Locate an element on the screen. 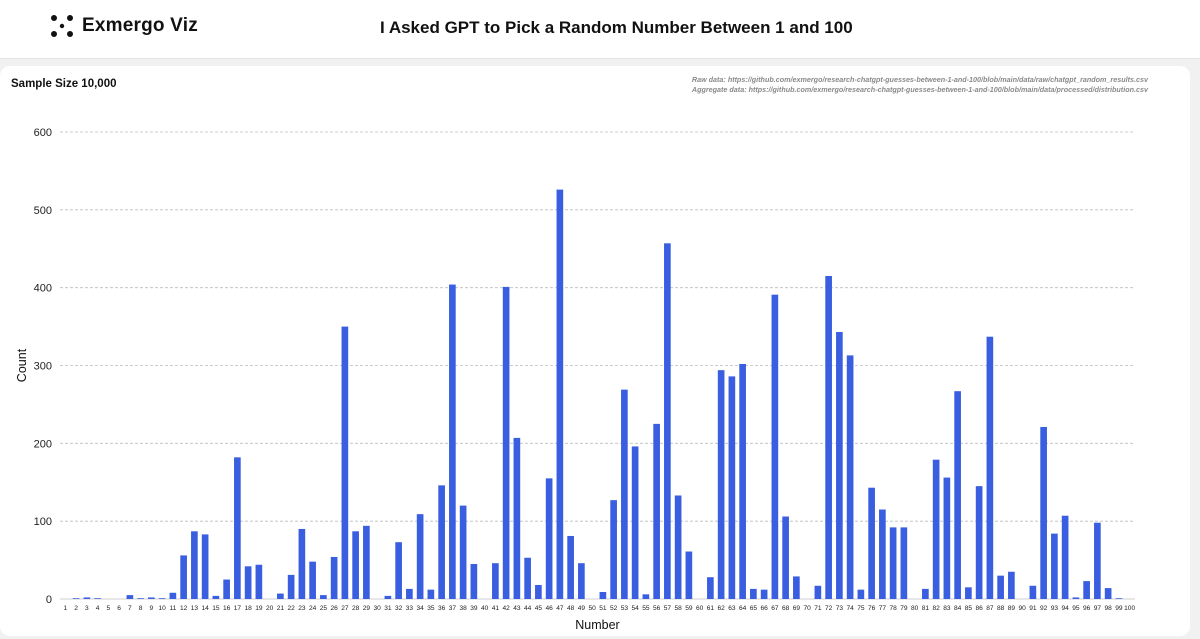 The image size is (1200, 639). y-tick-label: 300 is located at coordinates (43, 367).